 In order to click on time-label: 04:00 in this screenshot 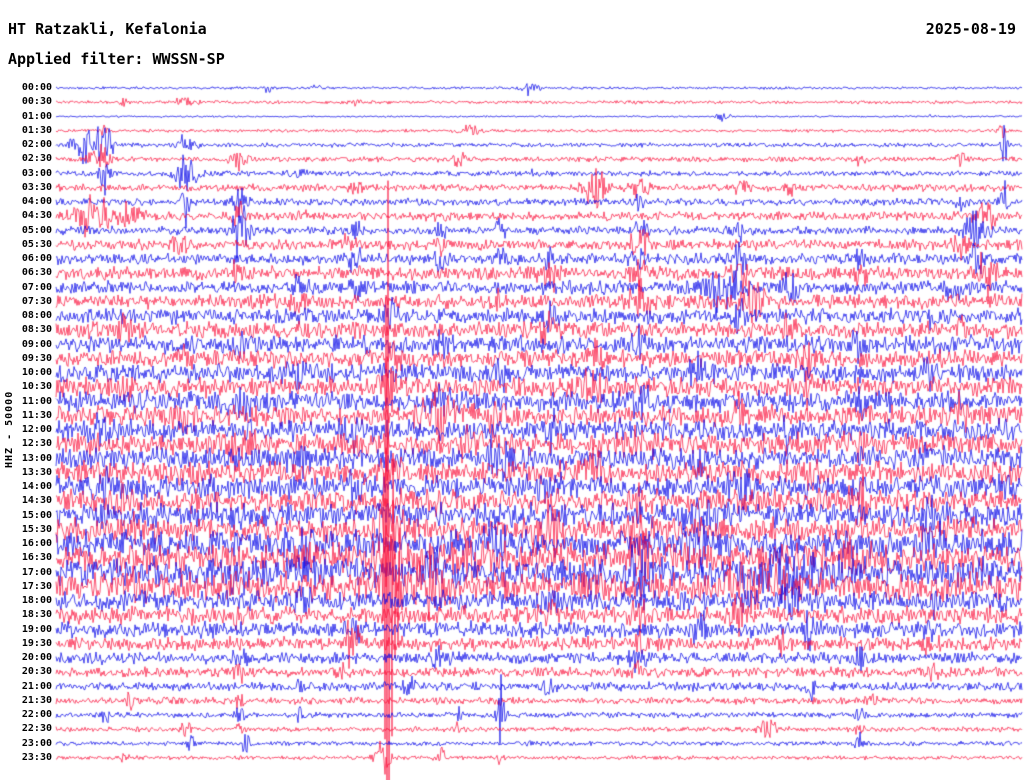, I will do `click(36, 201)`.